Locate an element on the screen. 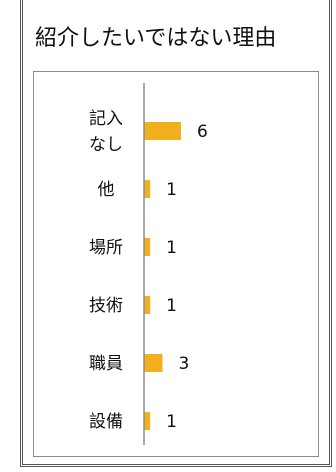  data-label-5: 3 is located at coordinates (184, 364).